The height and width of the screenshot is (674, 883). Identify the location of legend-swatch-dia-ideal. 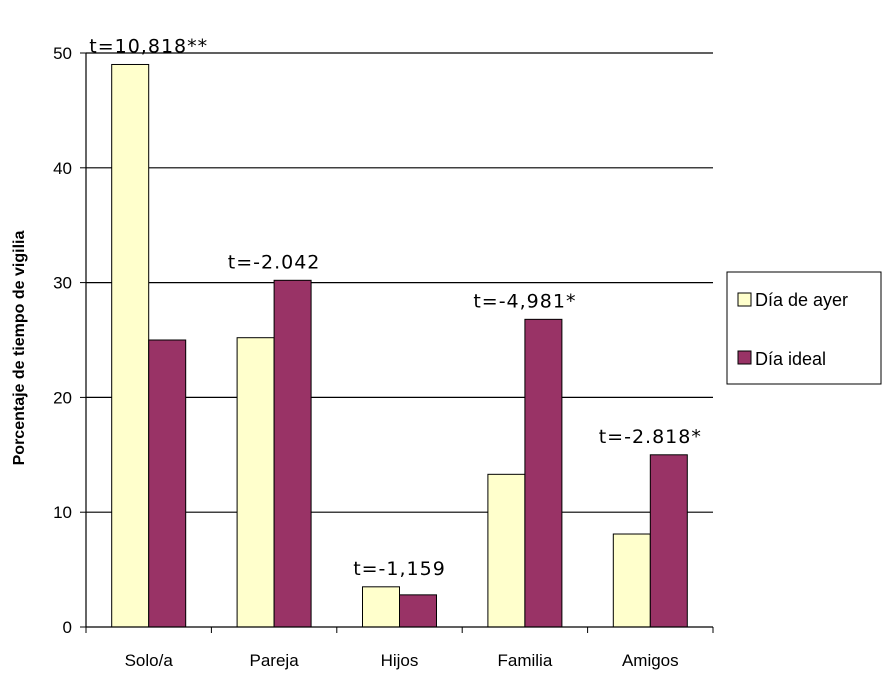
(744, 357).